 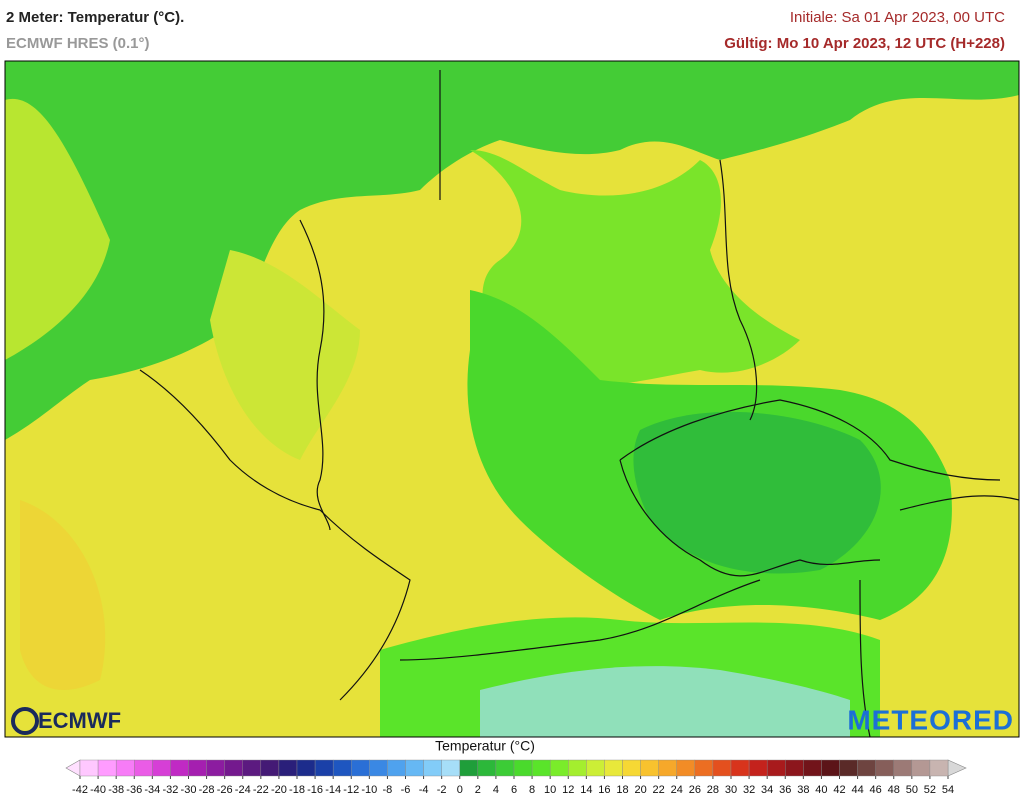 I want to click on colorbar-tick-label: -32, so click(x=170, y=790).